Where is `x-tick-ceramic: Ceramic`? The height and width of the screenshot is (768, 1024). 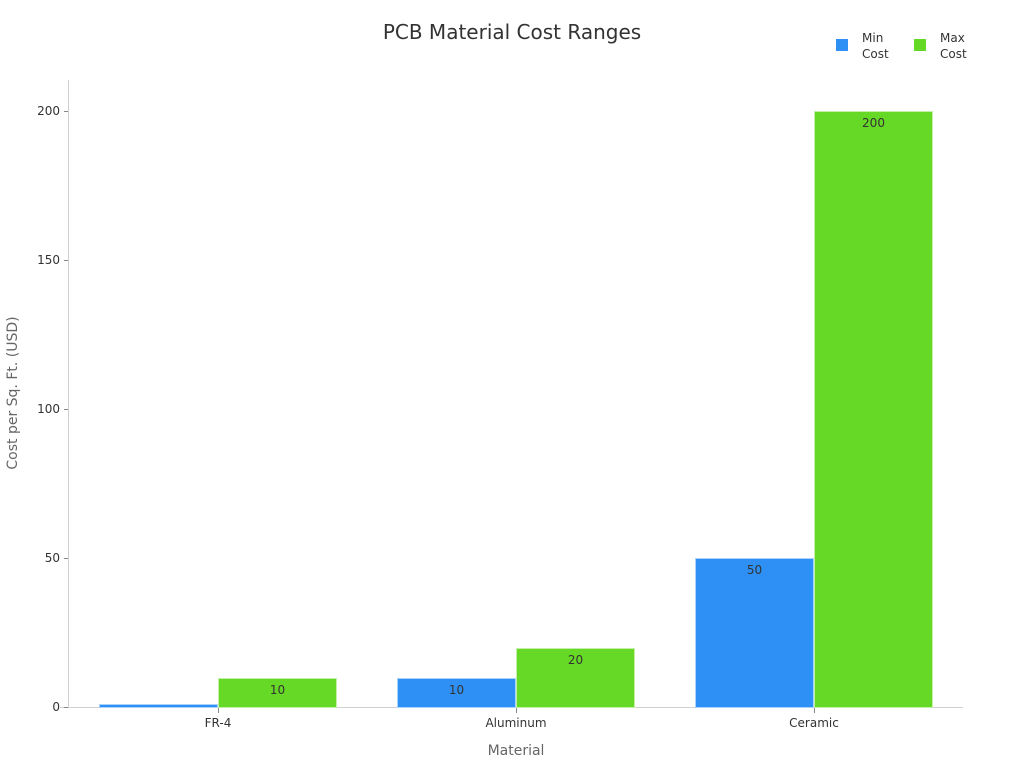
x-tick-ceramic: Ceramic is located at coordinates (814, 723).